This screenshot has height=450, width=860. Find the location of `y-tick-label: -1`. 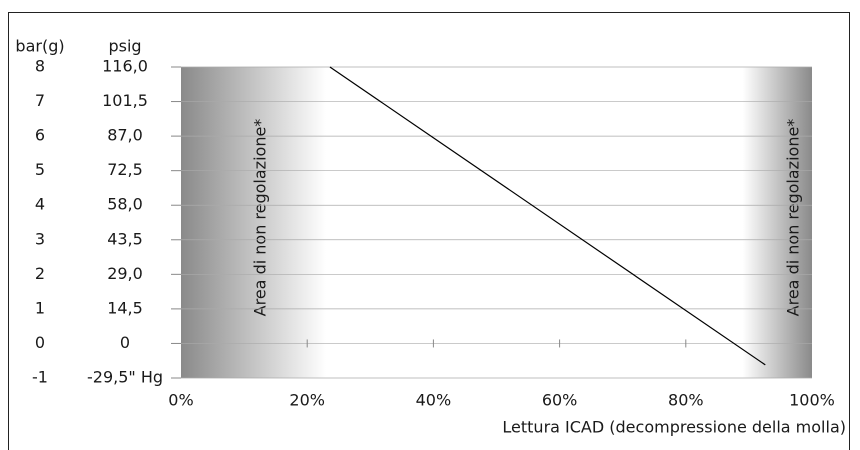

y-tick-label: -1 is located at coordinates (40, 377).